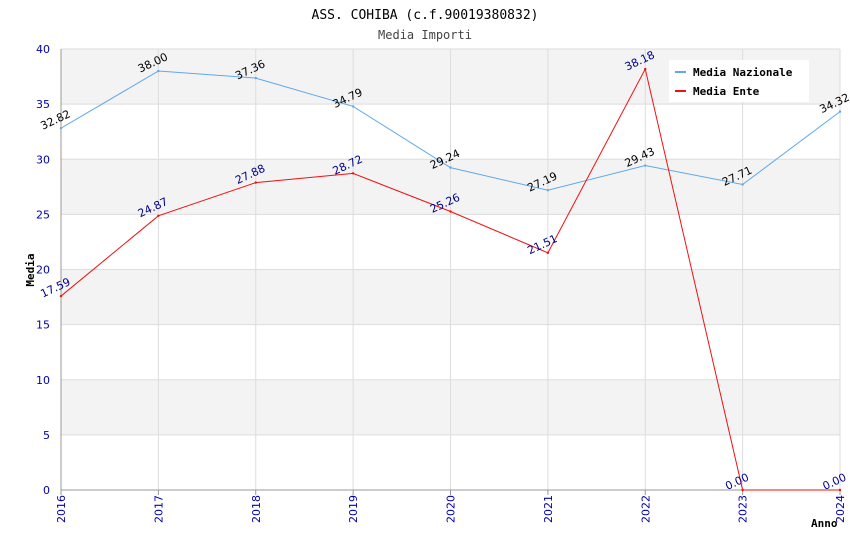 This screenshot has width=850, height=550. Describe the element at coordinates (425, 15) in the screenshot. I see `chart-title: ASS. COHIBA (c.f.90019380832)` at that location.